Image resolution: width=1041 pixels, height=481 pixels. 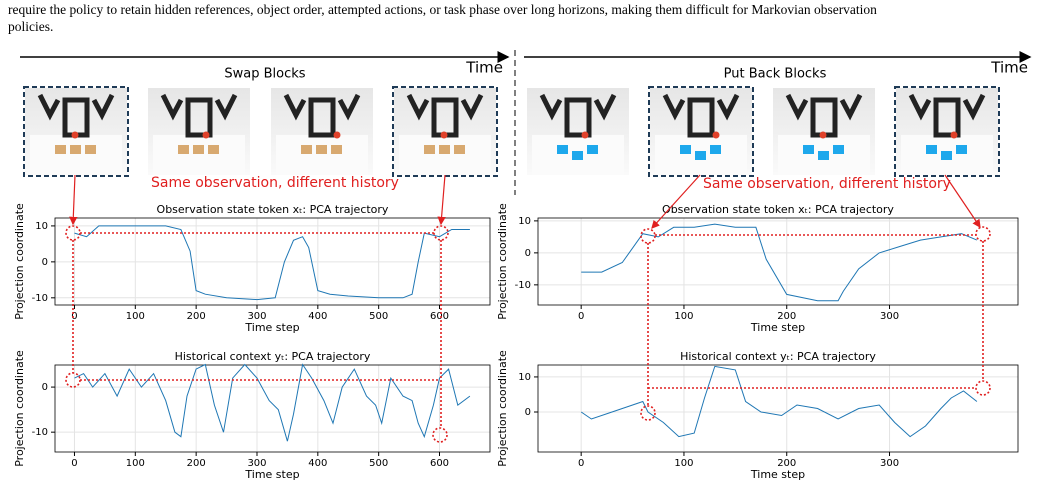 What do you see at coordinates (775, 74) in the screenshot?
I see `panel-title: Put Back Blocks` at bounding box center [775, 74].